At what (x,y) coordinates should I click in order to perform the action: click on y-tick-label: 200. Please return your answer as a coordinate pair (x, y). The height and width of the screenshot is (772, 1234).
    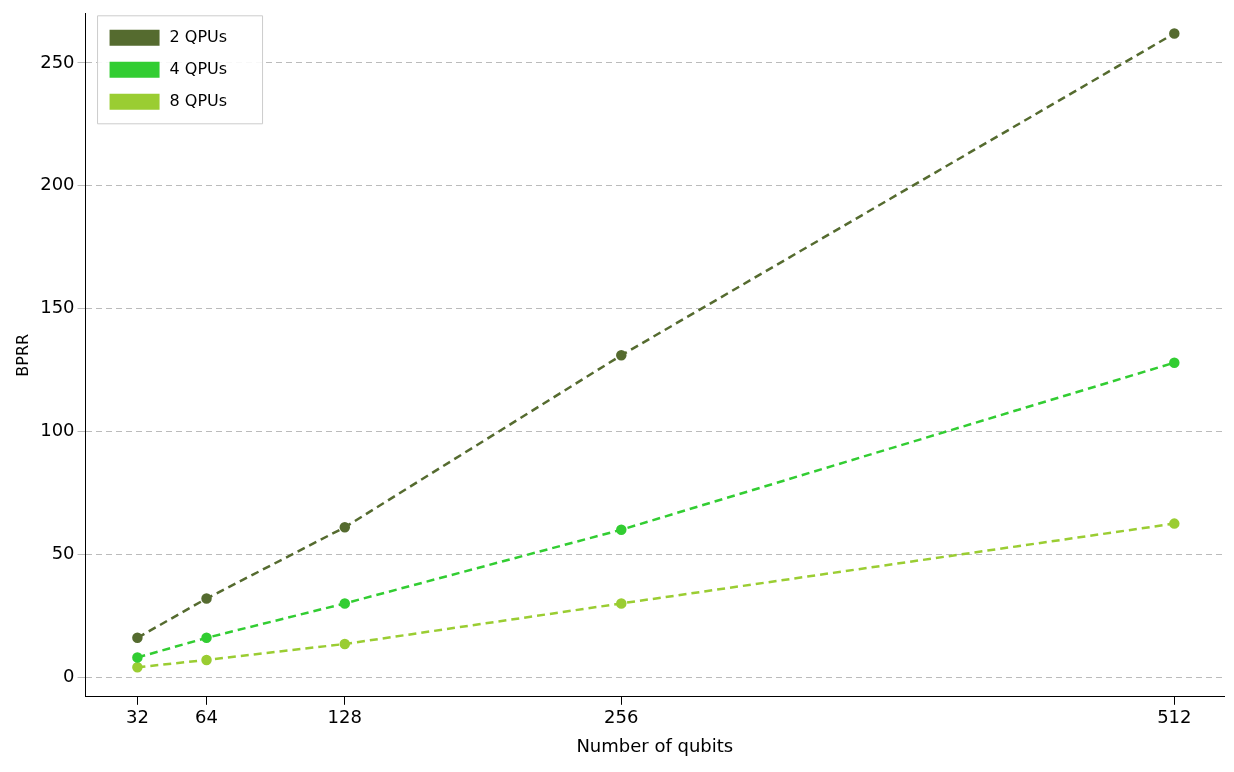
    Looking at the image, I should click on (57, 184).